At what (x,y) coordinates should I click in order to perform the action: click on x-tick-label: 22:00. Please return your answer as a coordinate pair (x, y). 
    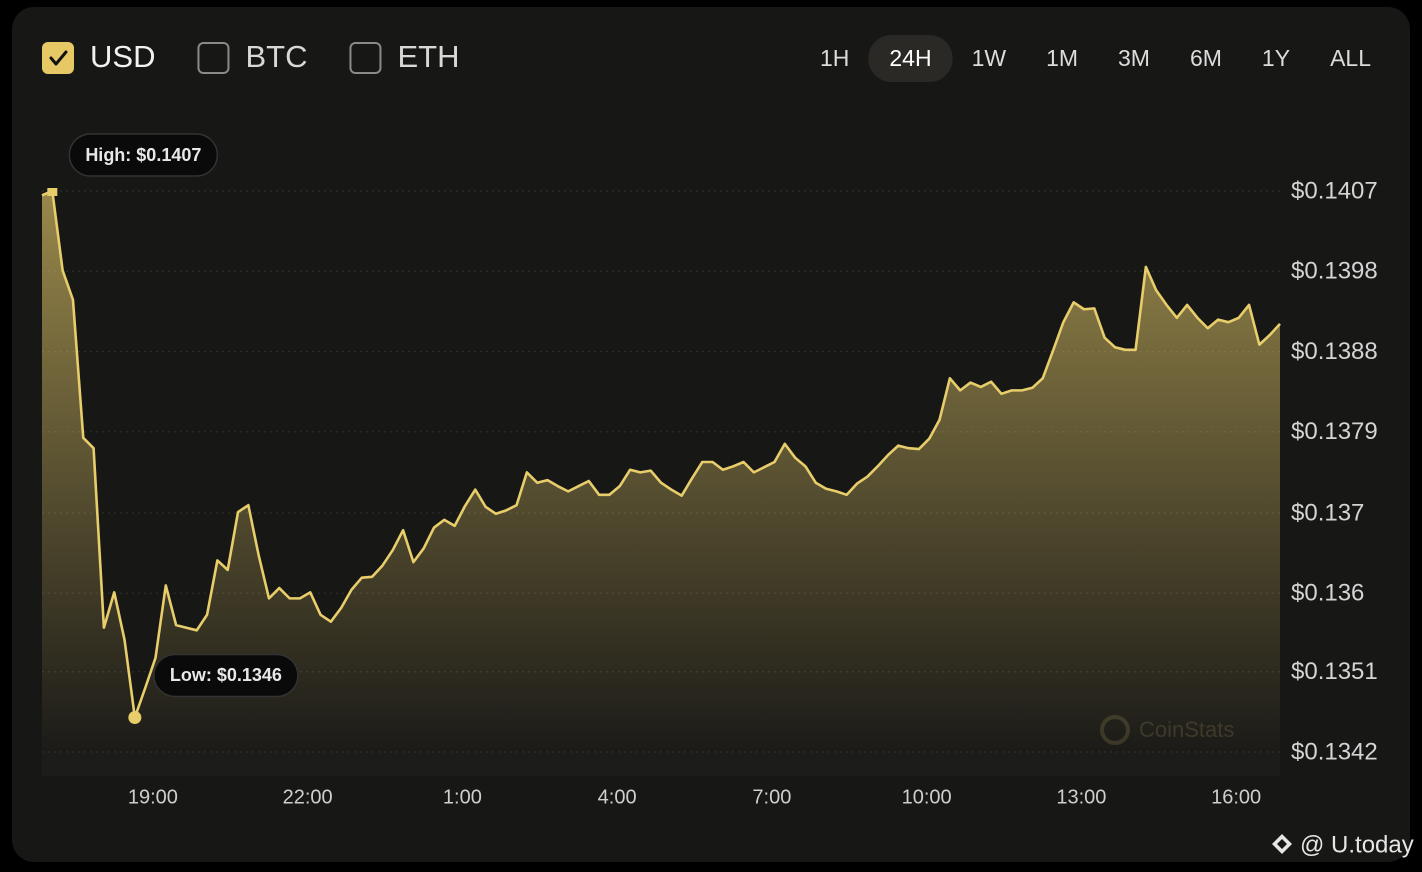
    Looking at the image, I should click on (308, 797).